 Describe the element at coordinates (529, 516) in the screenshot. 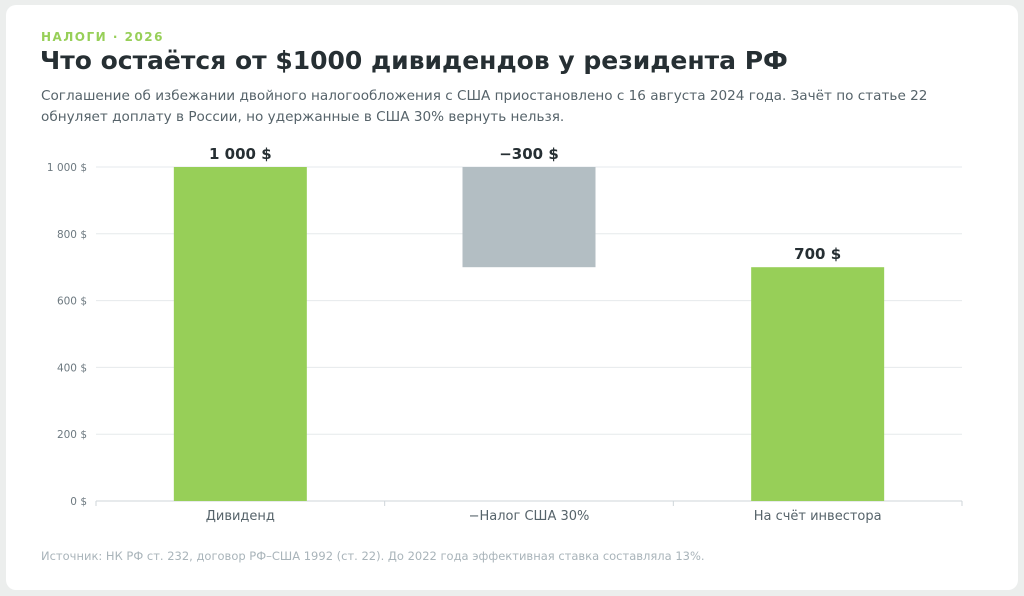

I see `x-tick-label: −Налог США 30%` at that location.